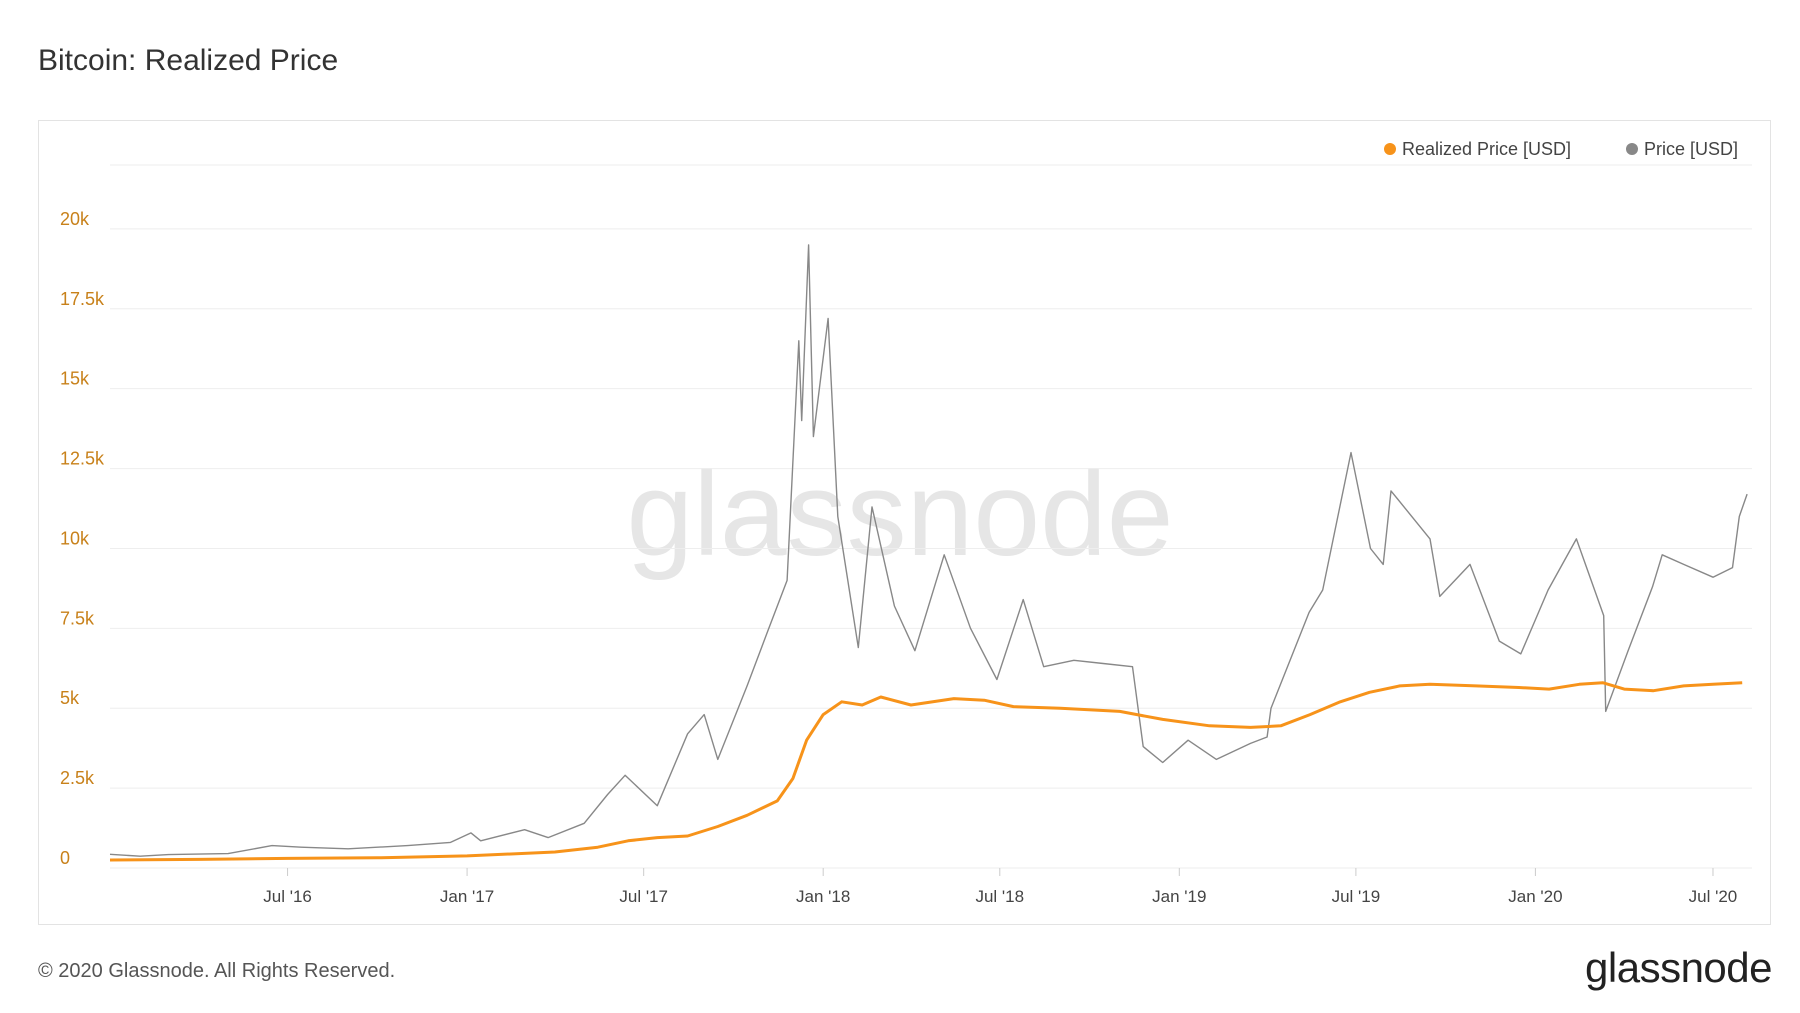  I want to click on watermark: glassnode, so click(899, 514).